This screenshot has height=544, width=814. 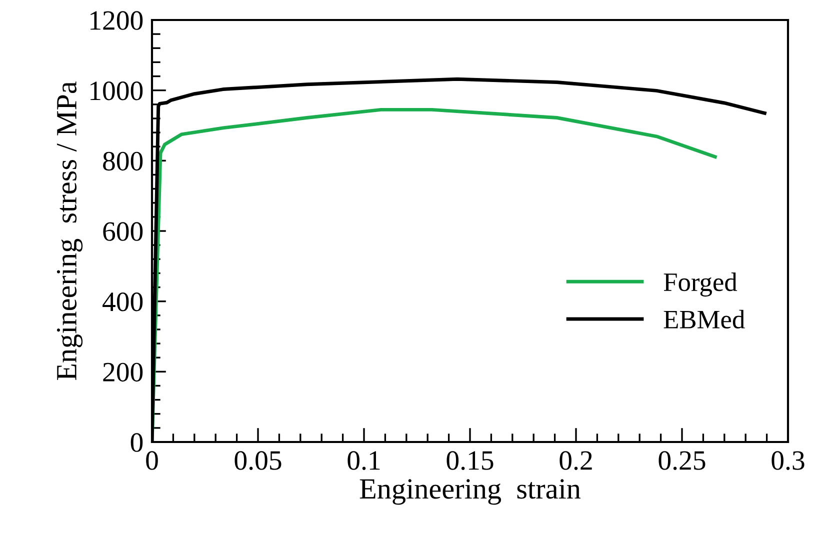 What do you see at coordinates (69, 231) in the screenshot?
I see `y-axis-title: Engineering stress / MPa` at bounding box center [69, 231].